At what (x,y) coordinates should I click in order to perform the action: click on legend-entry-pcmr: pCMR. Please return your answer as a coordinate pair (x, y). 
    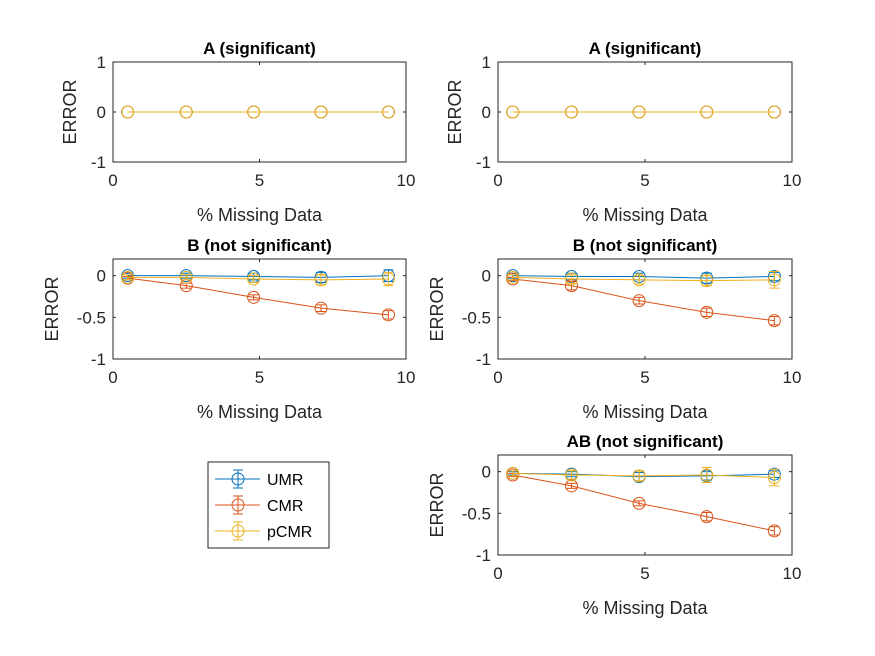
    Looking at the image, I should click on (263, 531).